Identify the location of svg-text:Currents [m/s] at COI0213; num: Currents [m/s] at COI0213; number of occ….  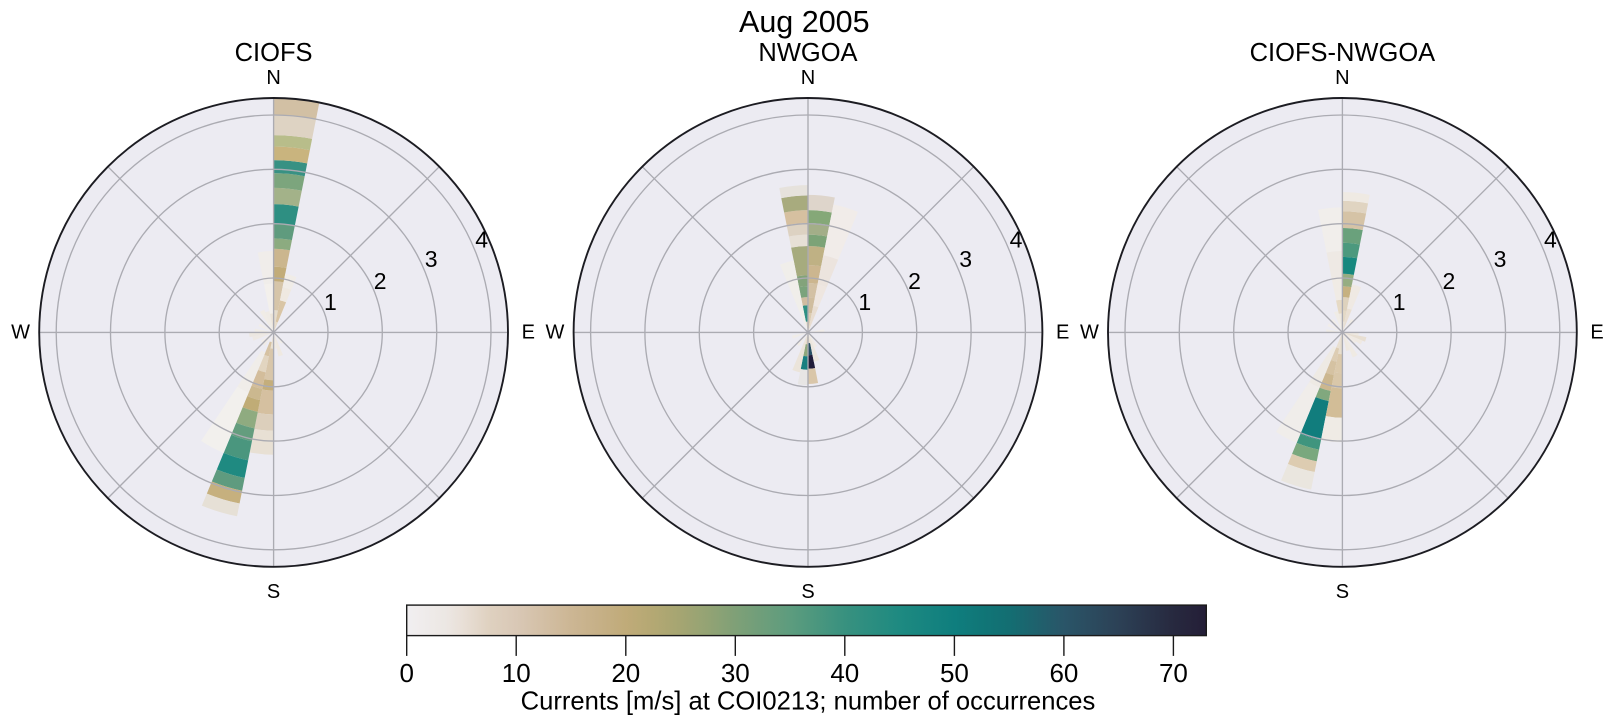
(808, 702).